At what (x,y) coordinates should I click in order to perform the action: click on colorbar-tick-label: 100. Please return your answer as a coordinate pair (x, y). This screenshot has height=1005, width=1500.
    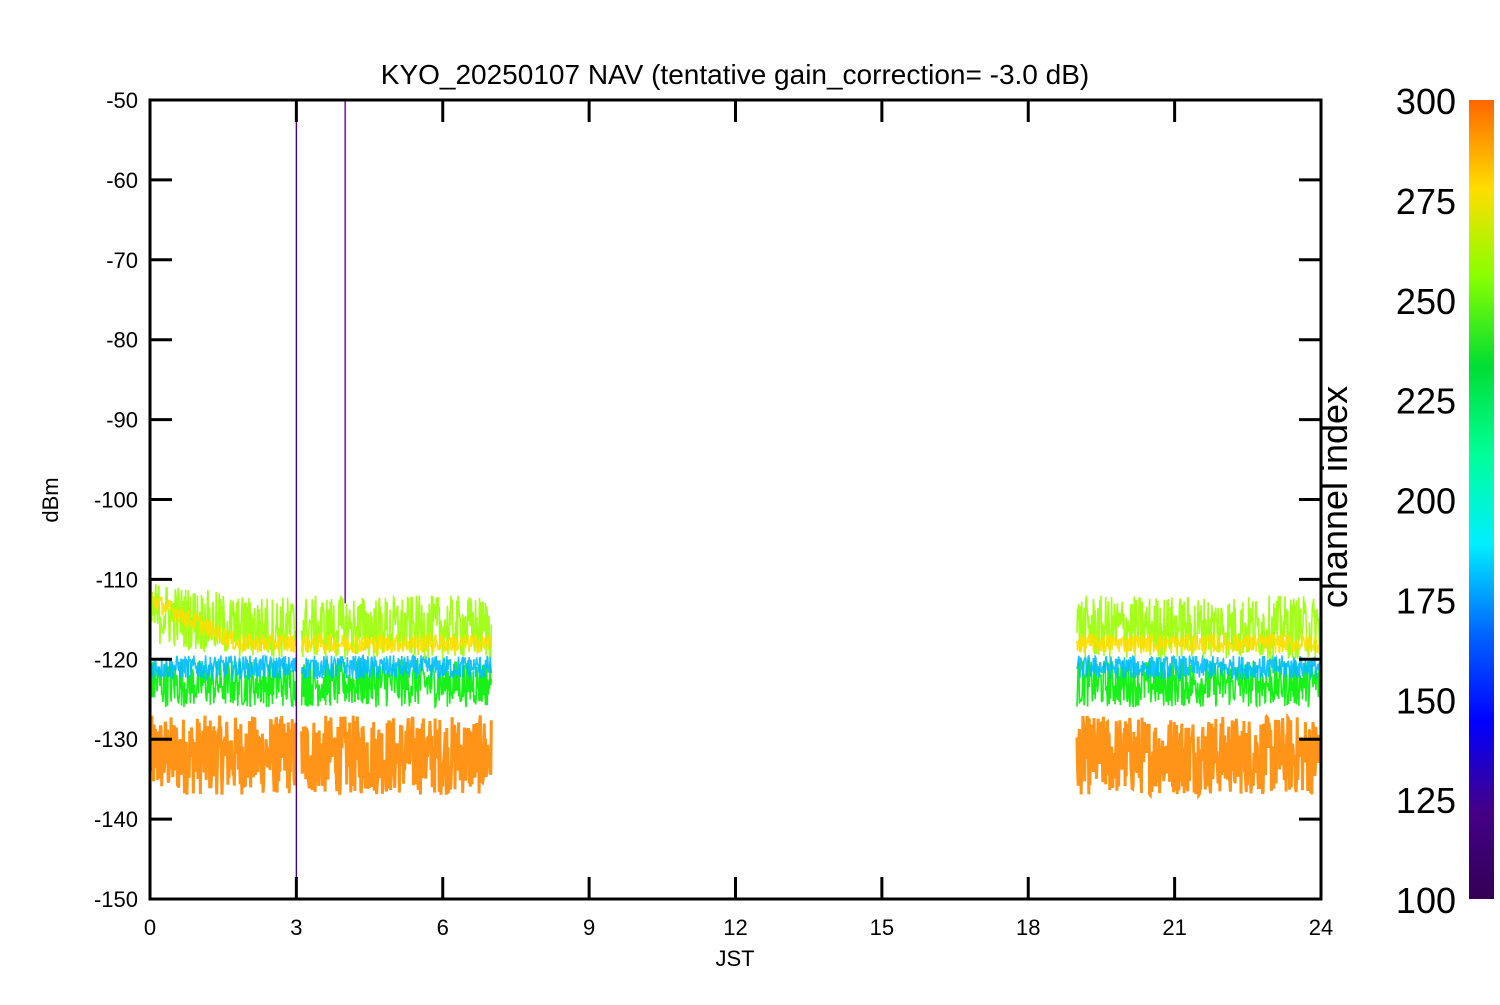
    Looking at the image, I should click on (1426, 900).